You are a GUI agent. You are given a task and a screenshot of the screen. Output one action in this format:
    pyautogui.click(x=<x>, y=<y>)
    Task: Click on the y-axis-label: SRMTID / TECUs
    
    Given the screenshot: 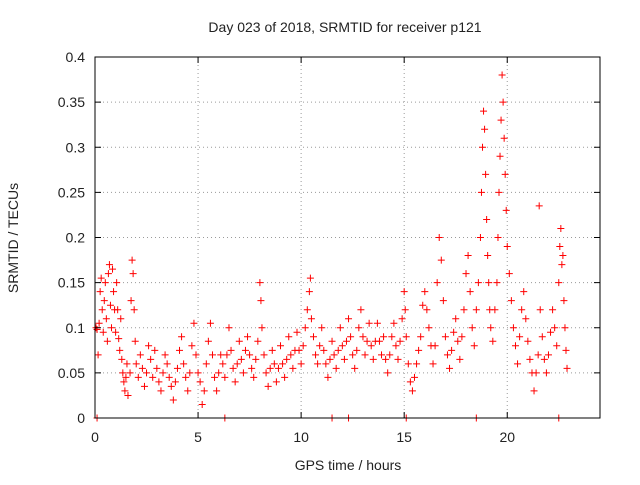 What is the action you would take?
    pyautogui.click(x=13, y=238)
    